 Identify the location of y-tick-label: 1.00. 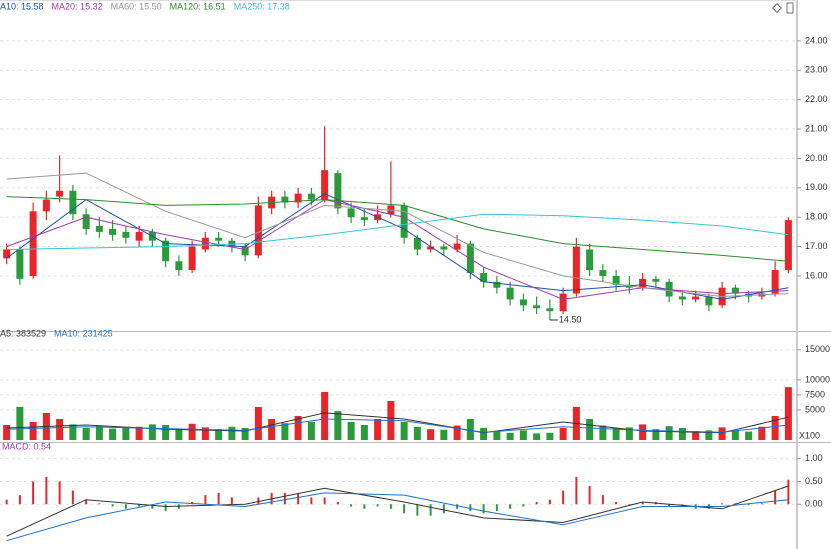
(814, 458).